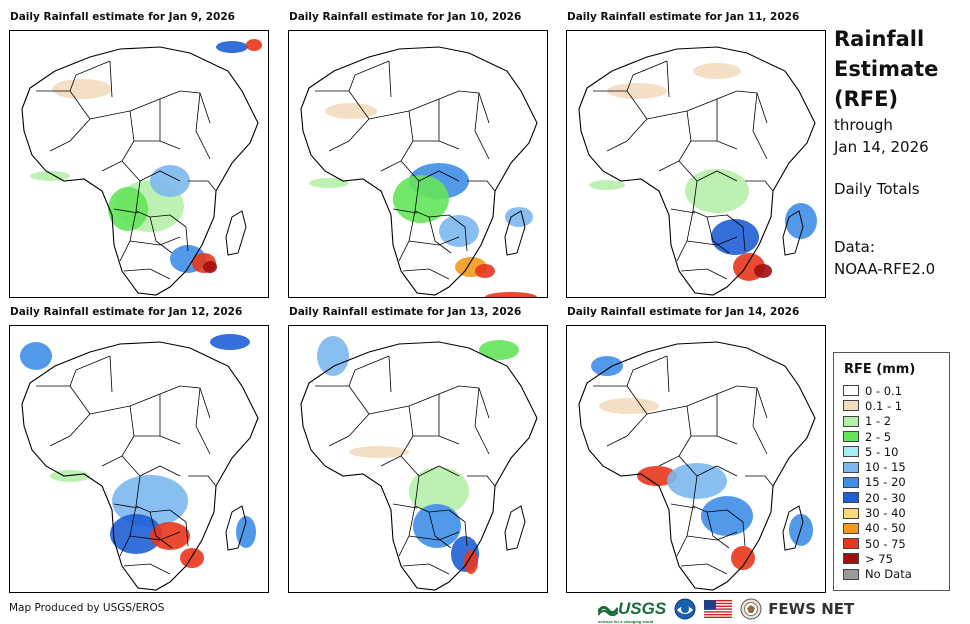 The width and height of the screenshot is (970, 624). What do you see at coordinates (405, 312) in the screenshot?
I see `panel-title: Daily Rainfall estimate for Jan 13, 2026` at bounding box center [405, 312].